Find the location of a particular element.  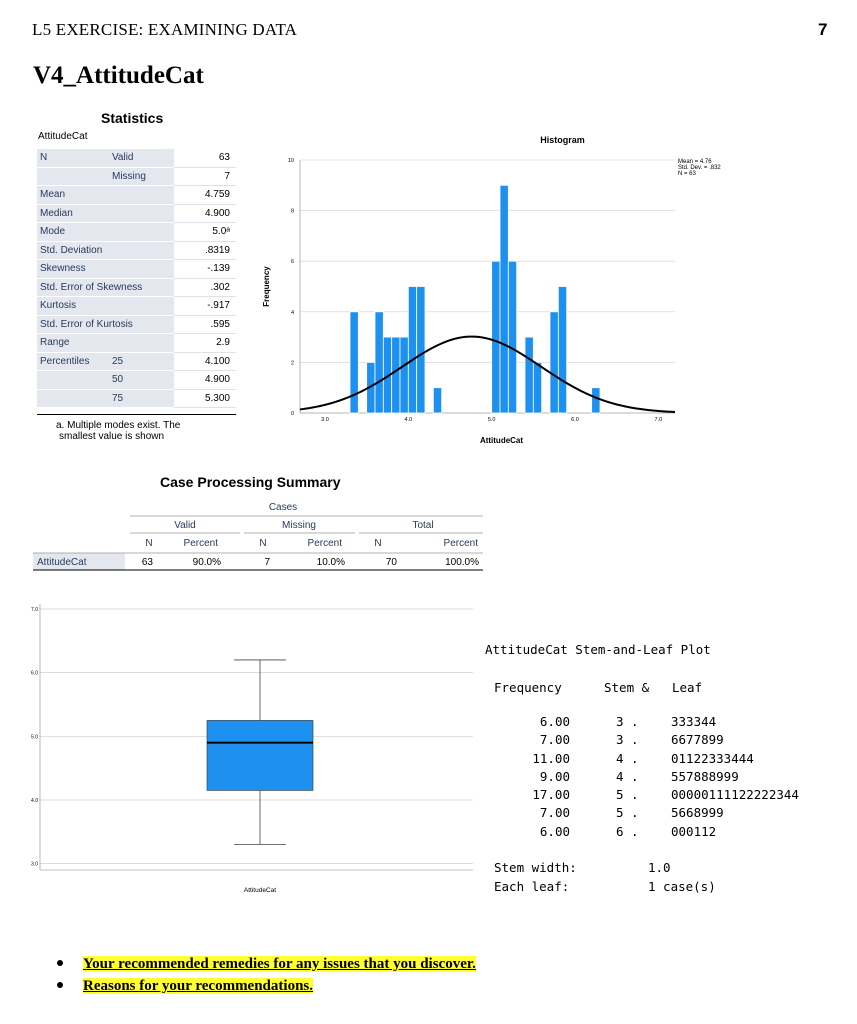

statistics-row: Median 4.900 is located at coordinates (136, 213).